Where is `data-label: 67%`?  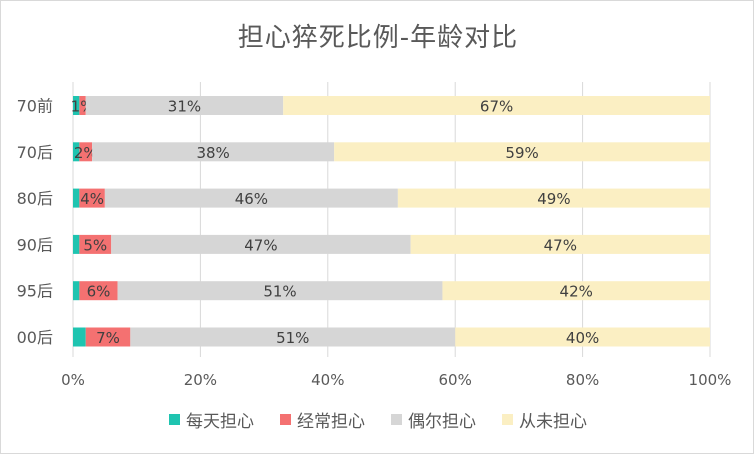
data-label: 67% is located at coordinates (496, 107).